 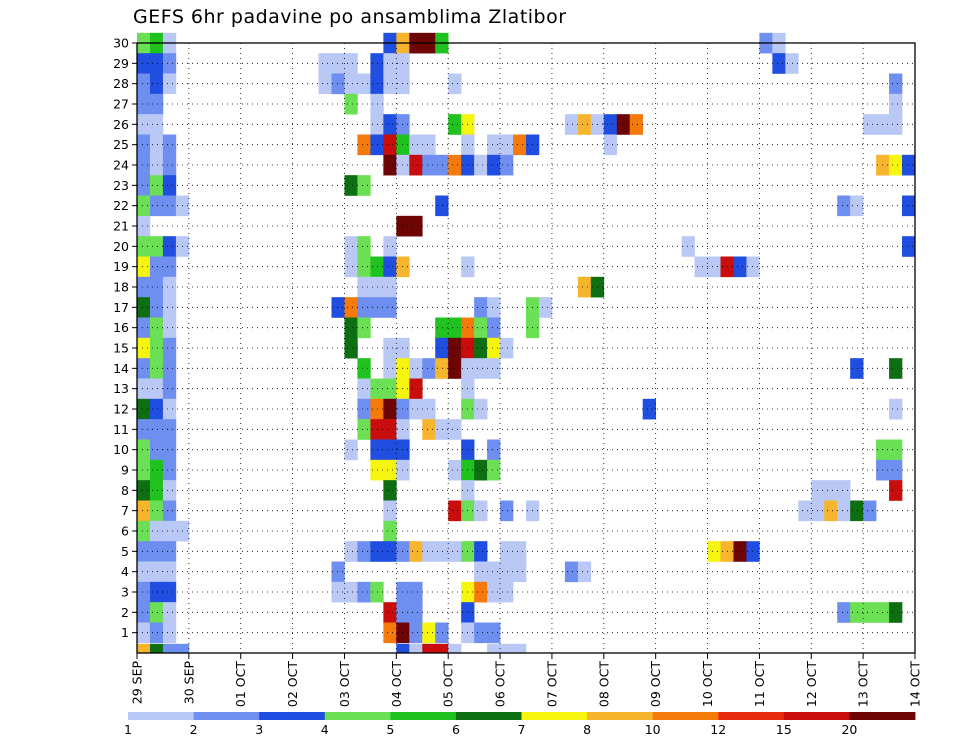 I want to click on x-tick-label: 29 SEP, so click(x=137, y=683).